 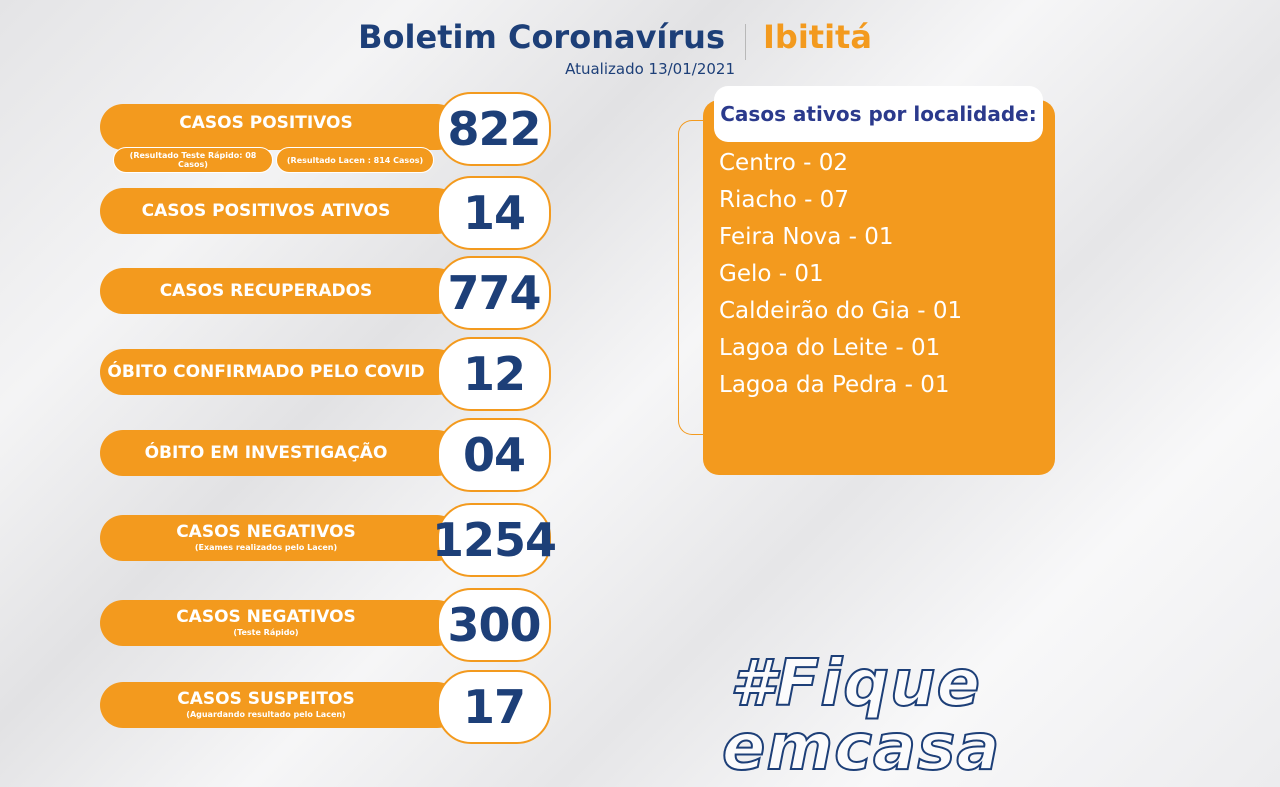 What do you see at coordinates (771, 274) in the screenshot?
I see `locality: Gelo - 01` at bounding box center [771, 274].